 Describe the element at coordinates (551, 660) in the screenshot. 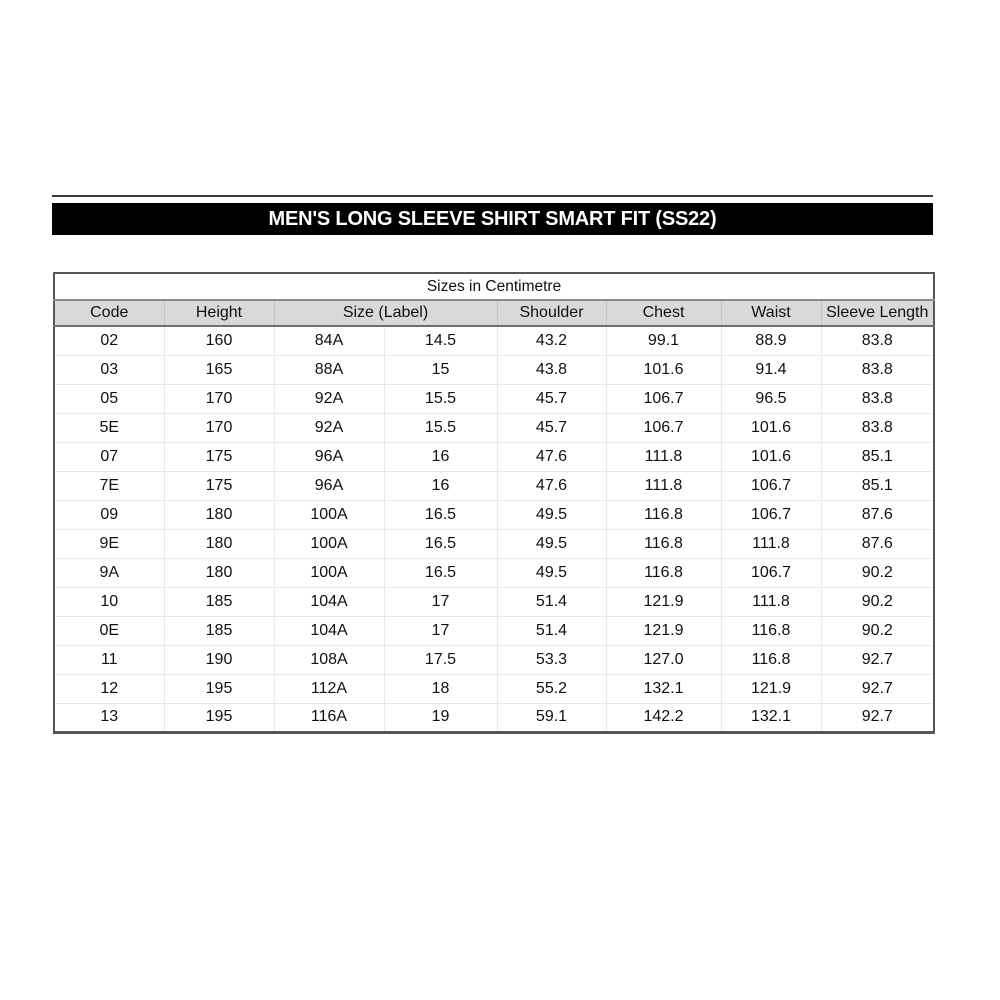

I see `table-cell: 53.3` at that location.